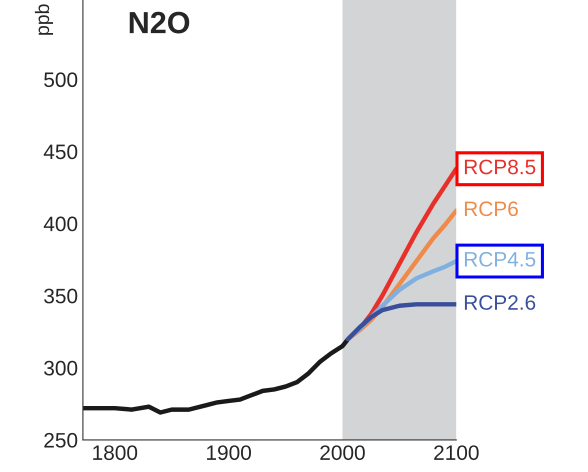 The image size is (588, 472). I want to click on y-tick-label: 350, so click(61, 296).